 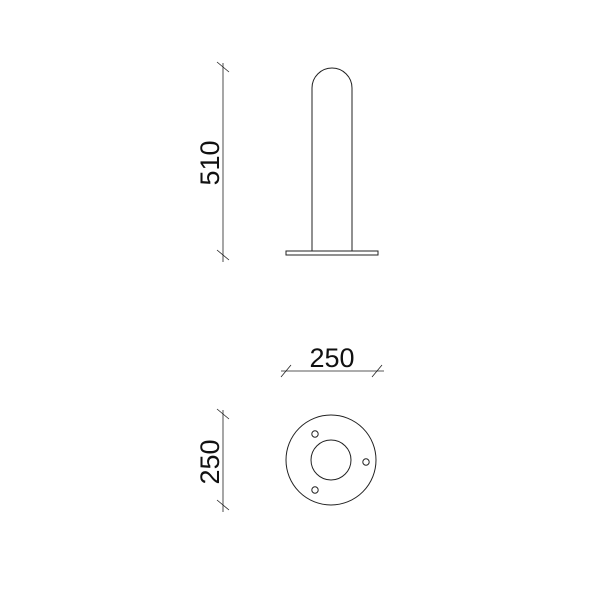 What do you see at coordinates (223, 67) in the screenshot?
I see `height-tick-top` at bounding box center [223, 67].